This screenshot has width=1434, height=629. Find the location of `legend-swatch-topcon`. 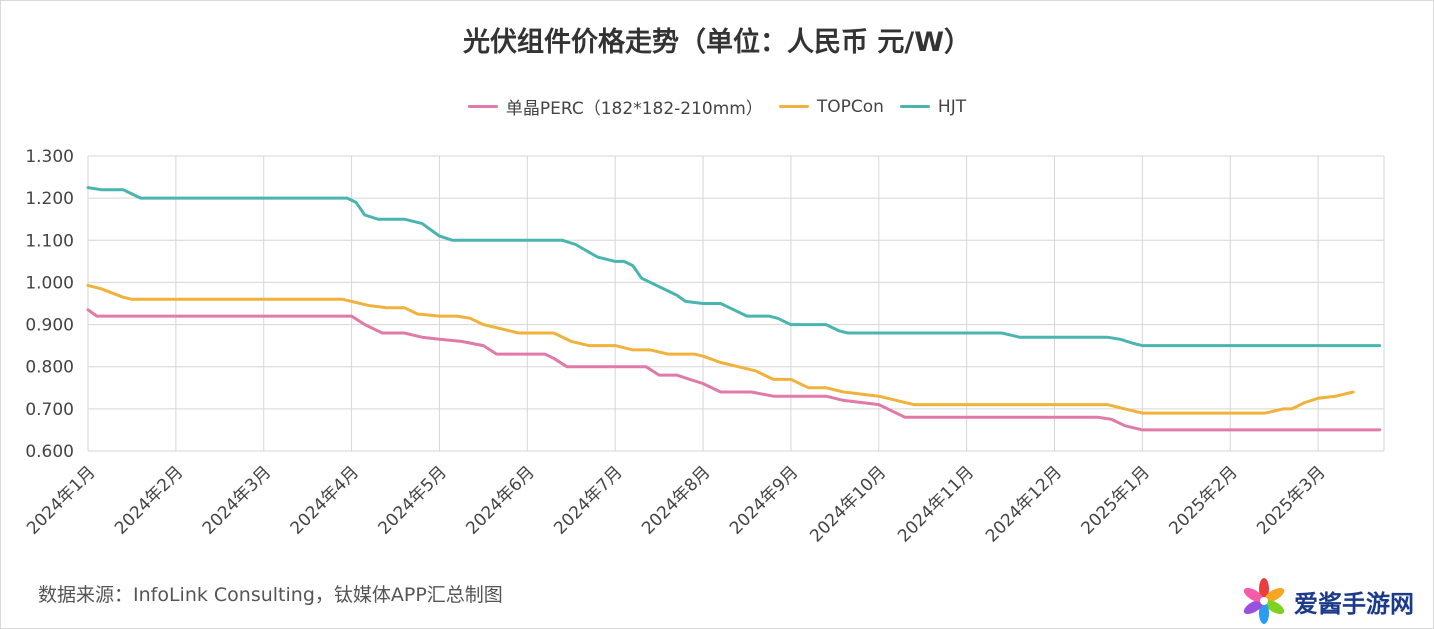

legend-swatch-topcon is located at coordinates (793, 106).